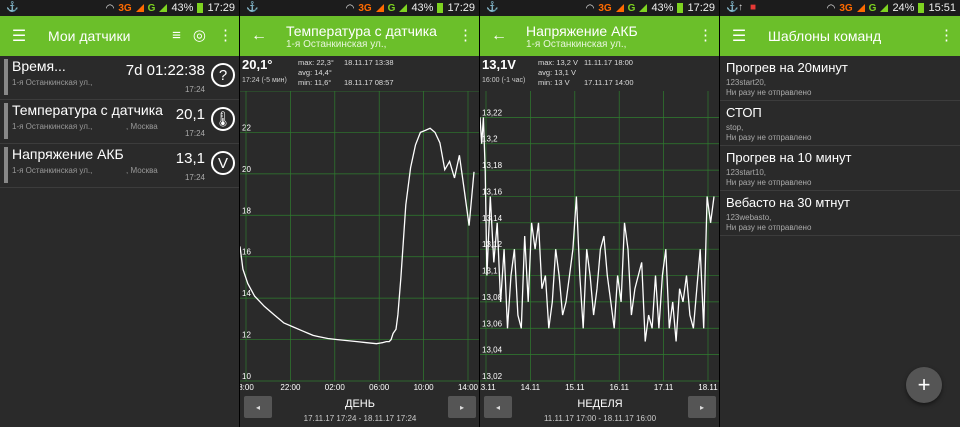 Image resolution: width=960 pixels, height=427 pixels. Describe the element at coordinates (119, 8) in the screenshot. I see `status-bar: ⚓ ◠ 3G G 43% 17:29` at that location.